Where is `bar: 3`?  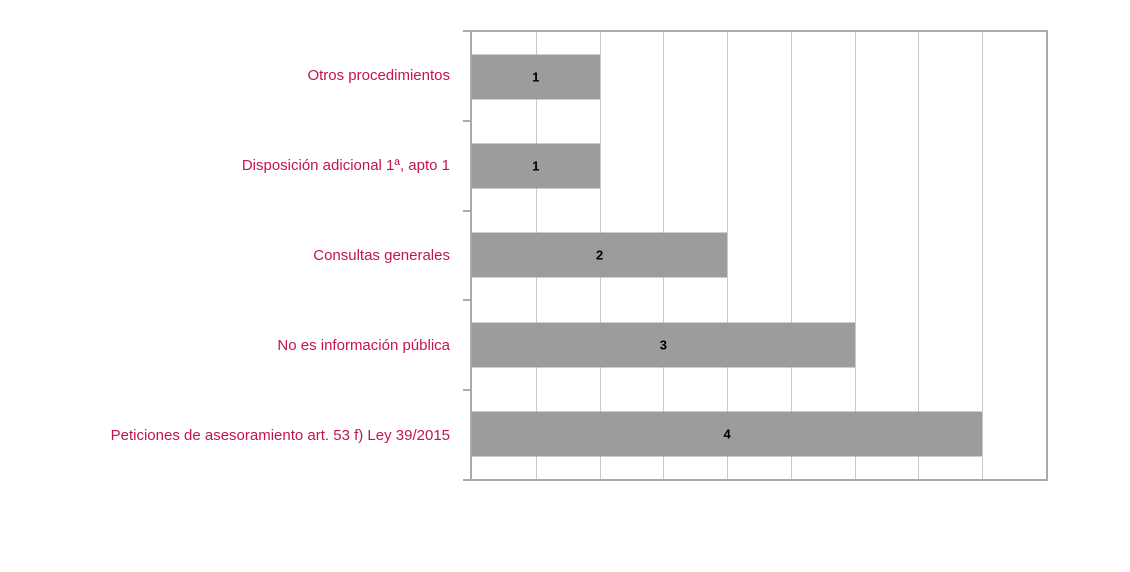 bar: 3 is located at coordinates (663, 345).